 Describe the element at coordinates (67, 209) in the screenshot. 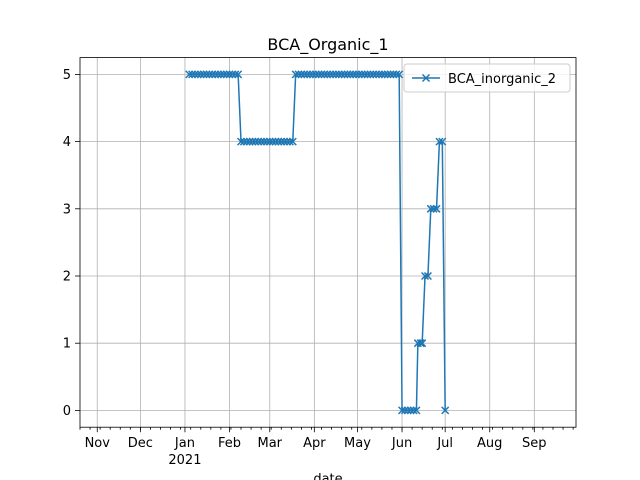

I see `y-tick-label: 3` at that location.